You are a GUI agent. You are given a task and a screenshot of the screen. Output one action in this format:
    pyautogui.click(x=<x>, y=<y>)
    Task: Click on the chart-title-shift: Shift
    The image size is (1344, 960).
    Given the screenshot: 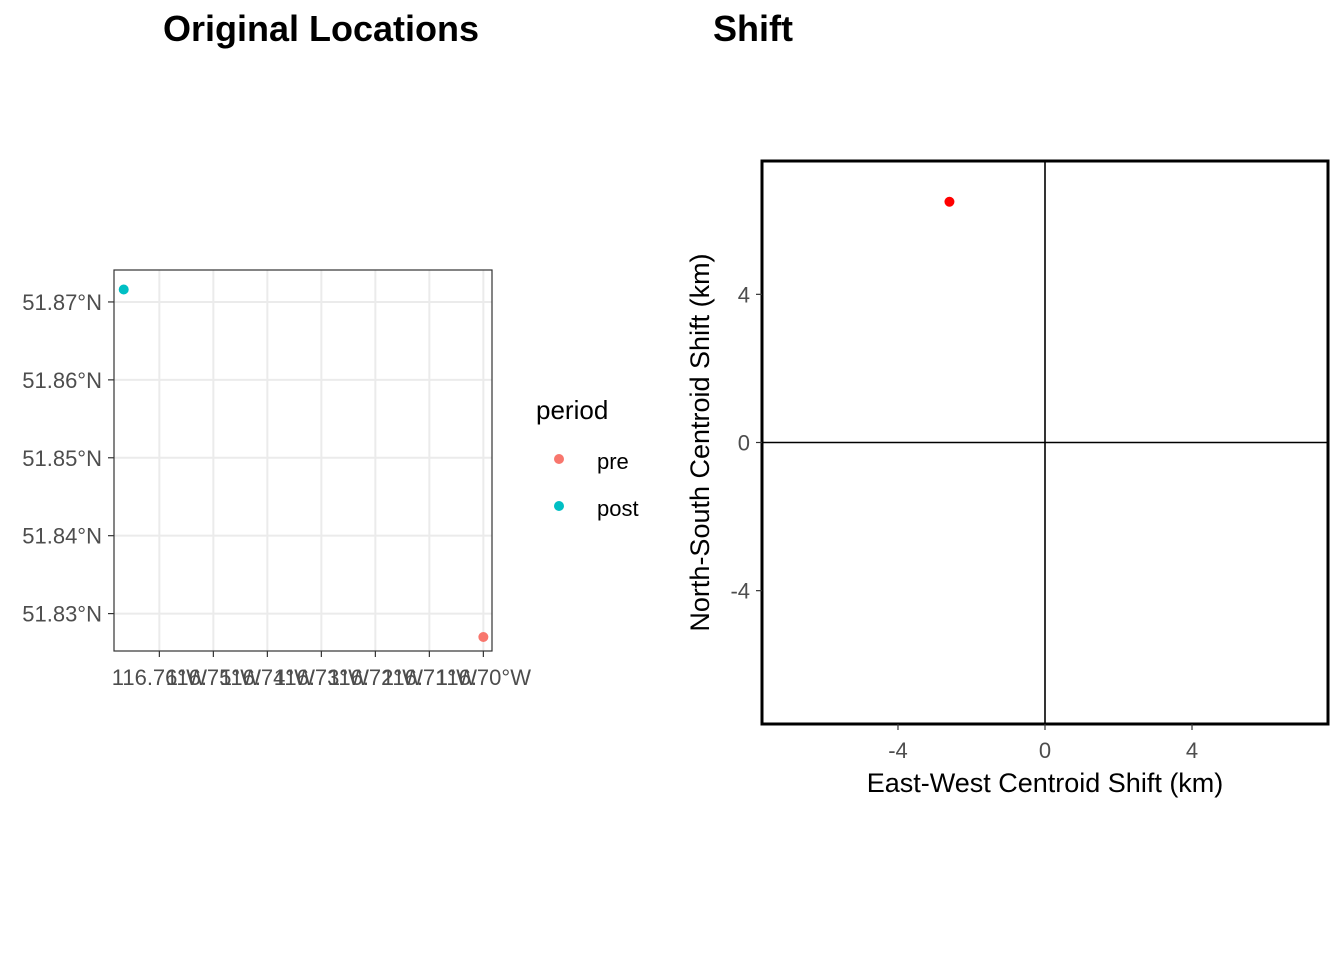 What is the action you would take?
    pyautogui.click(x=753, y=28)
    